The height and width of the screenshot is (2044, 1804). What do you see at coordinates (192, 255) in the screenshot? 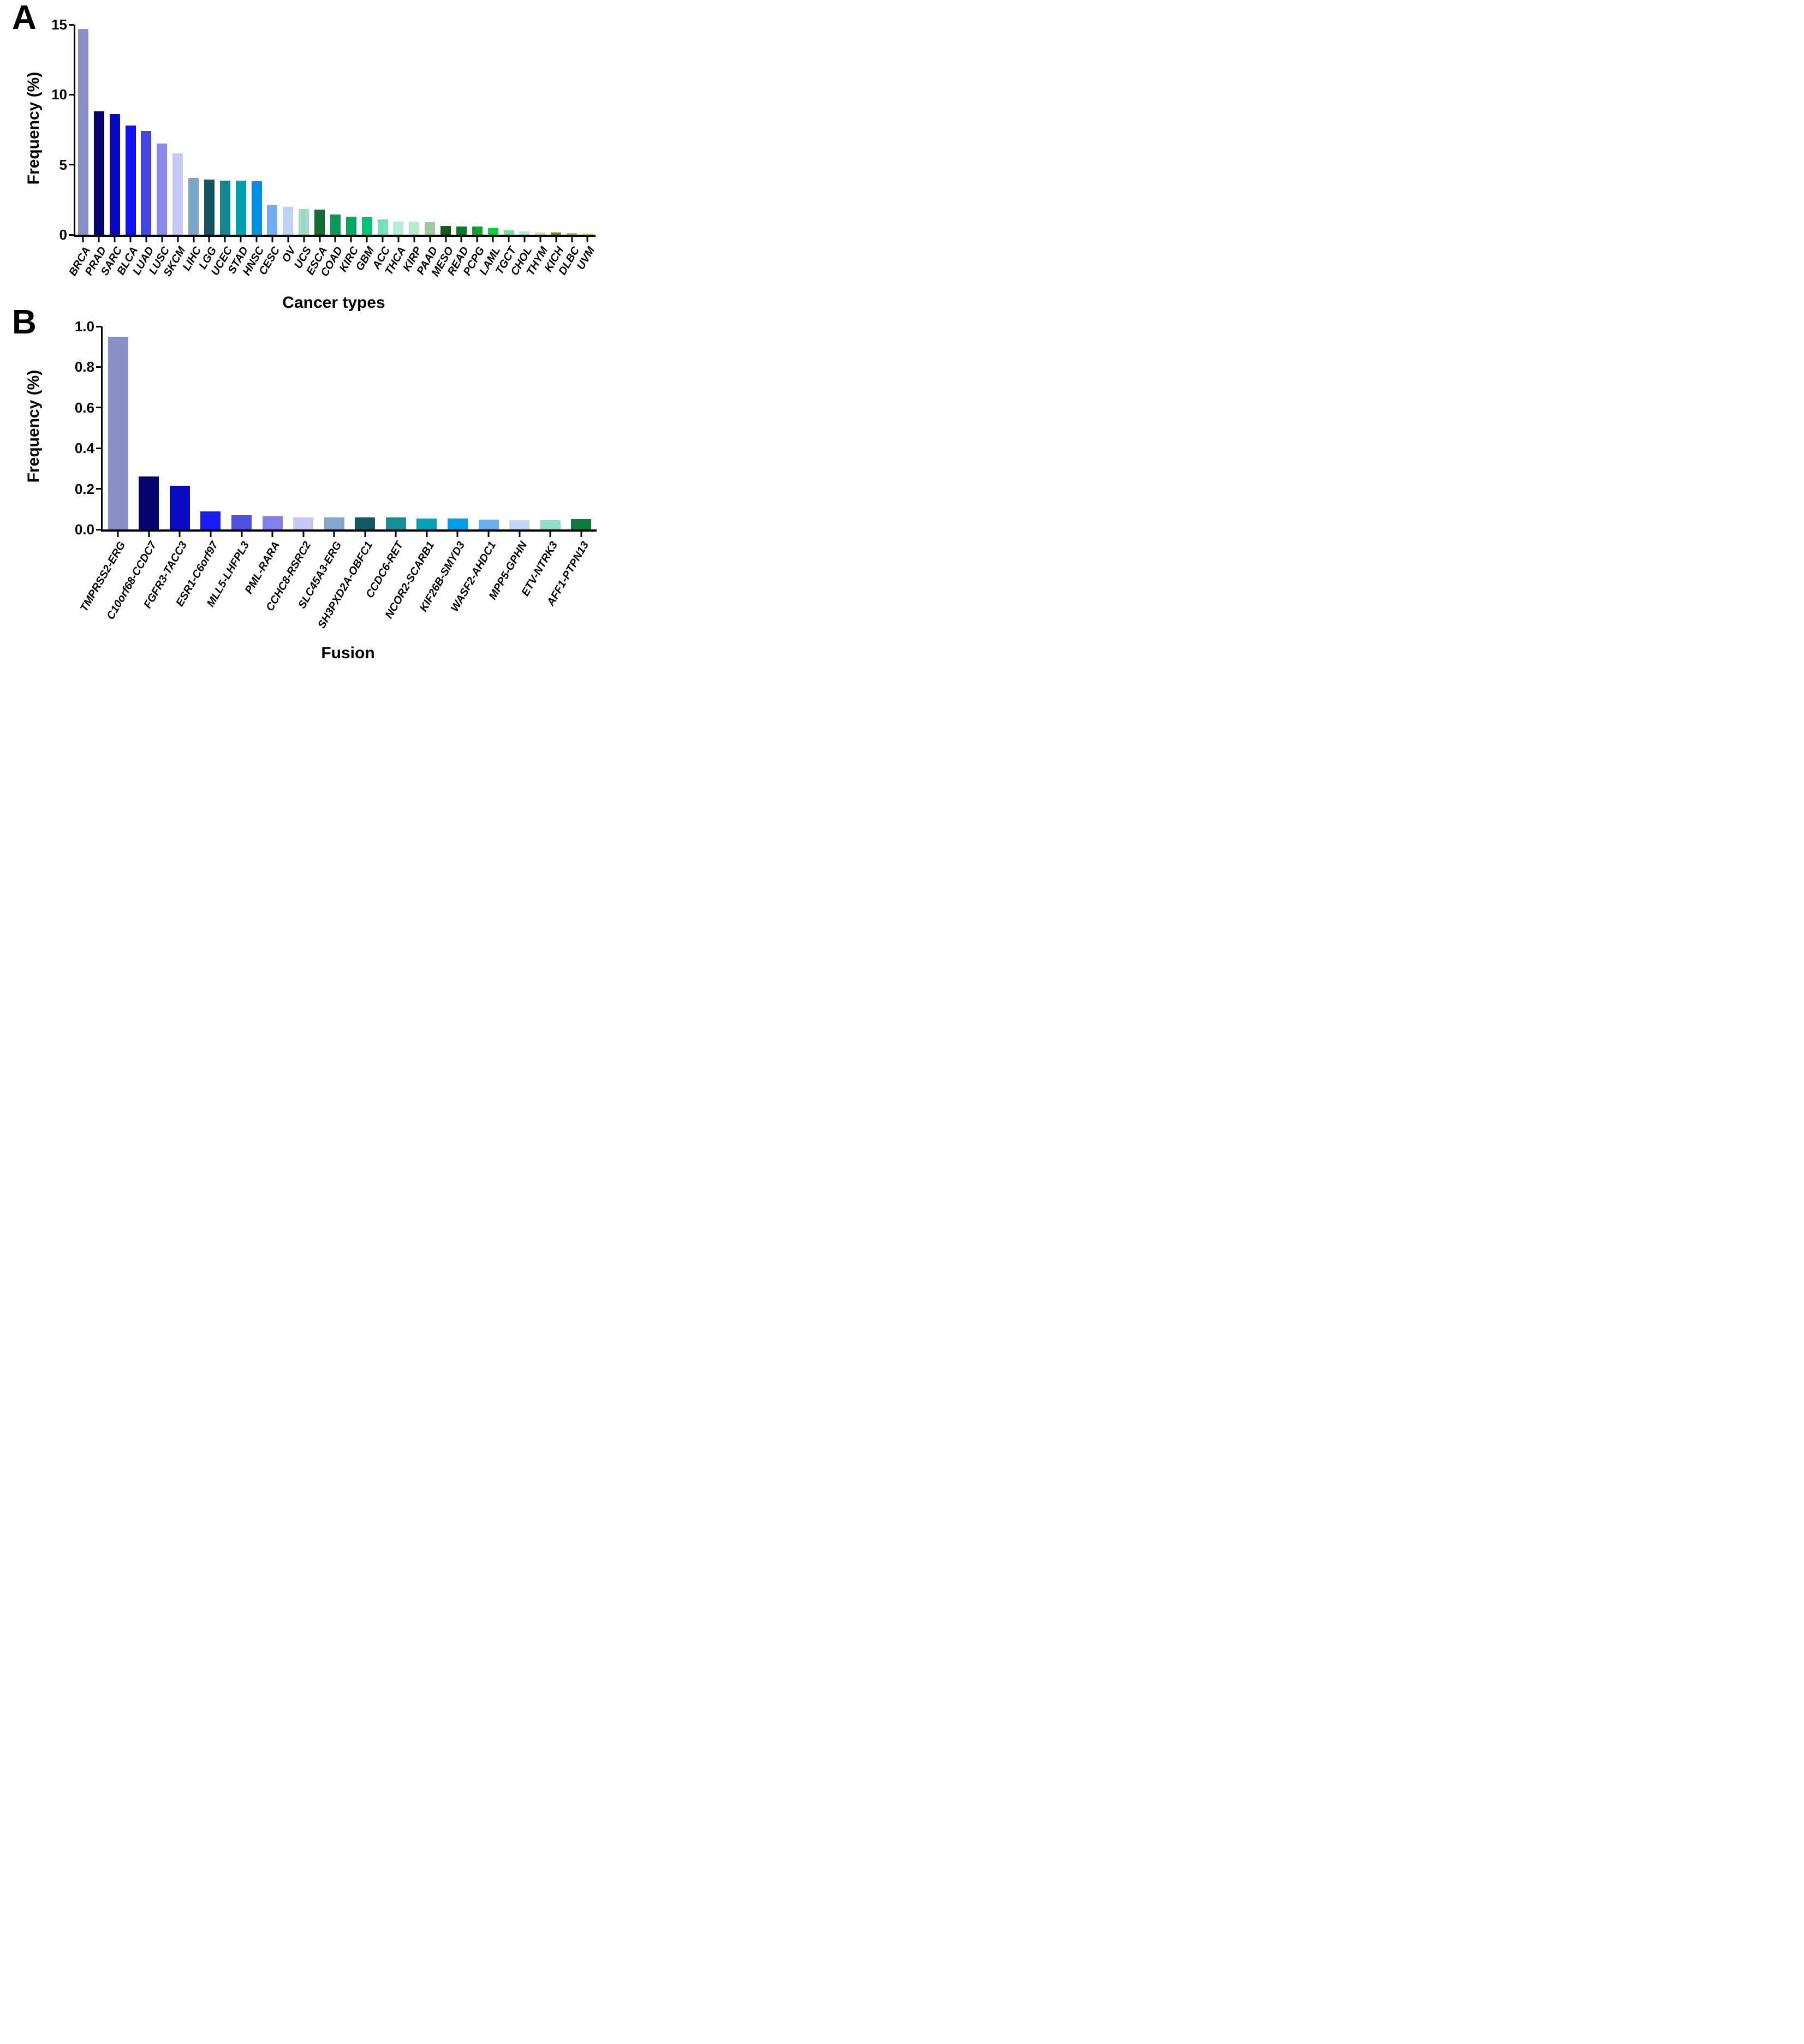
I see `x-label-slot: LIHC` at bounding box center [192, 255].